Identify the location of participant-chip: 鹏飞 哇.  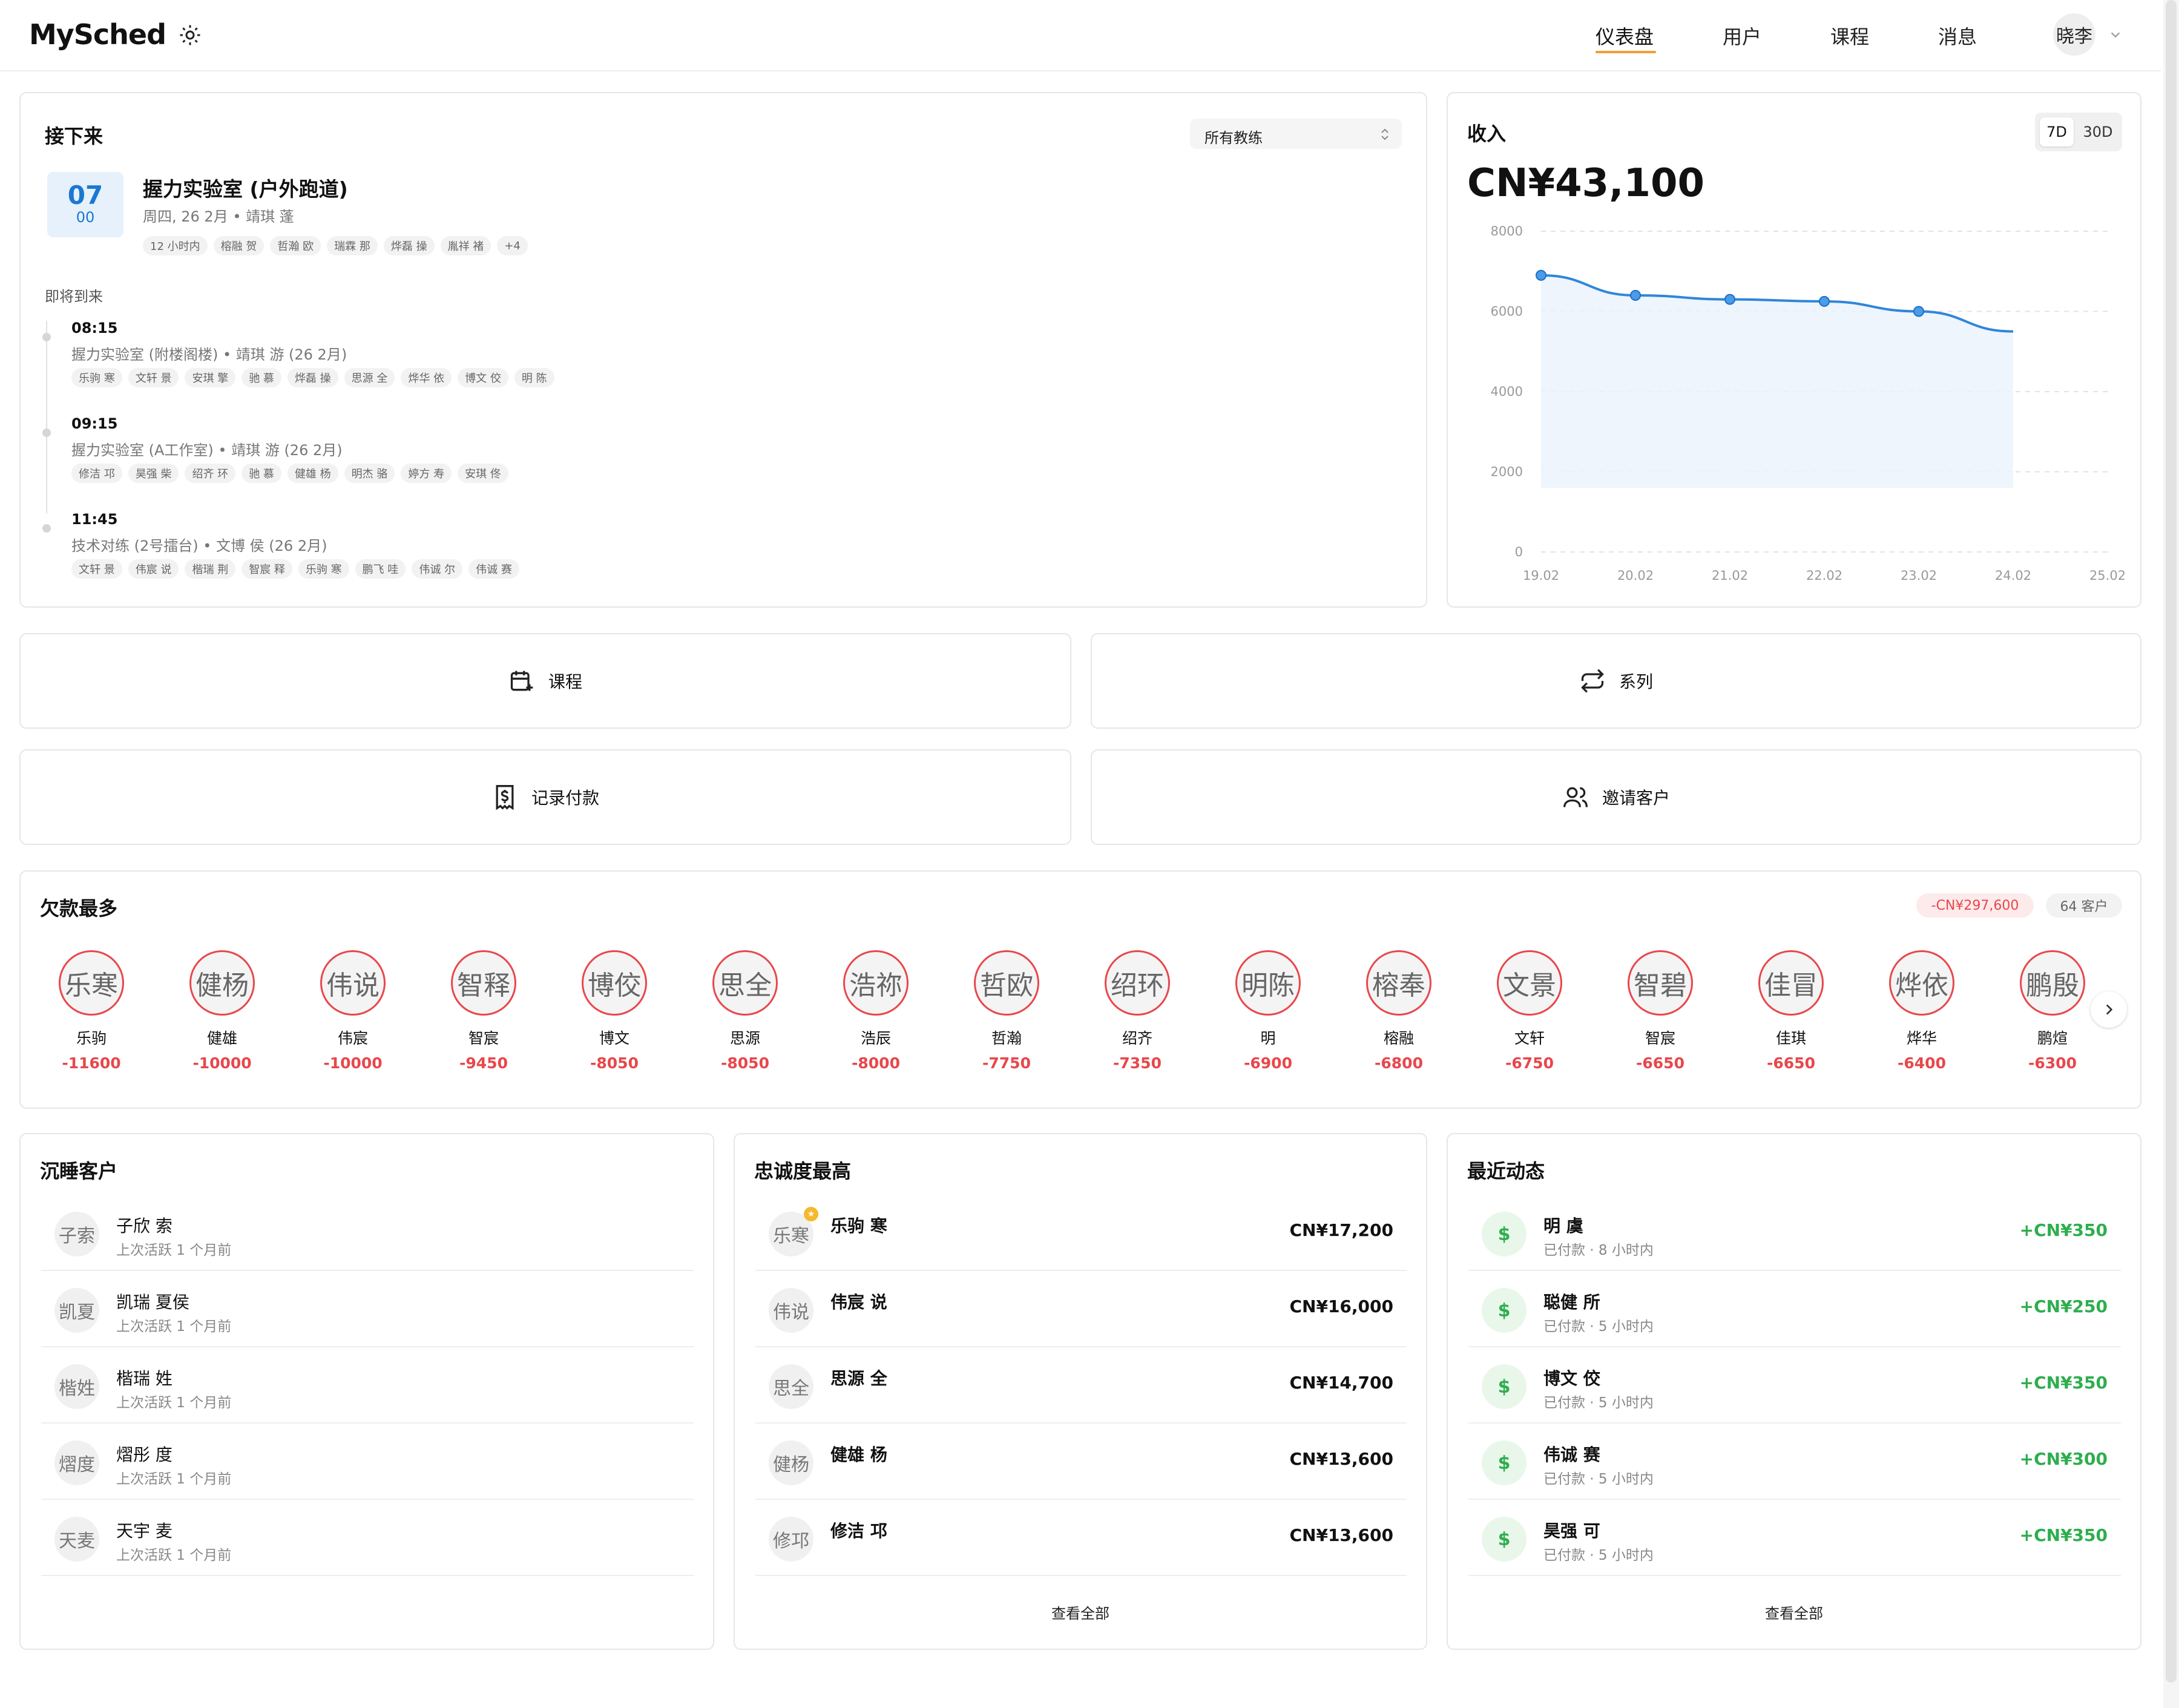
(381, 569).